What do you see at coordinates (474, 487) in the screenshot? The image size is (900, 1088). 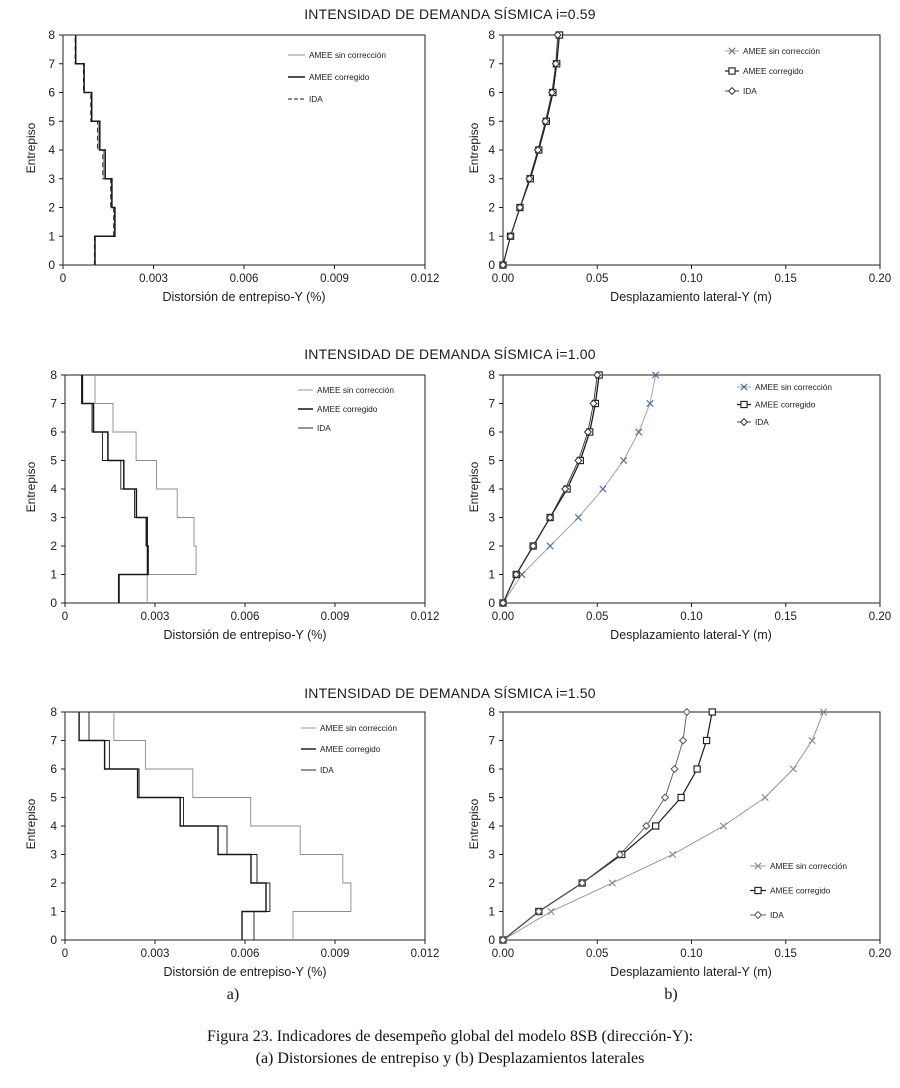 I see `y-axis-label-disp-i100: Entrepiso` at bounding box center [474, 487].